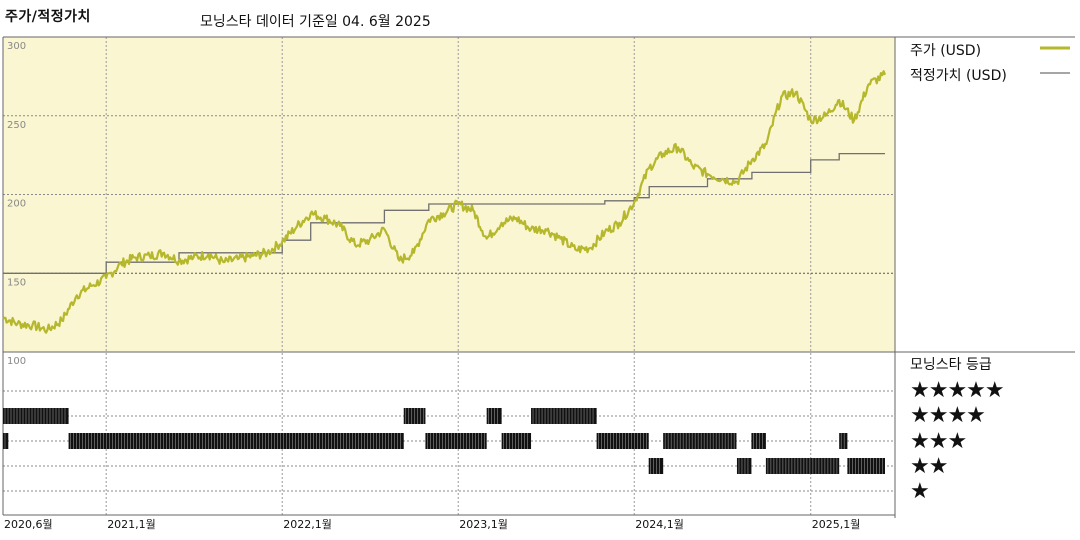 The width and height of the screenshot is (1080, 540). What do you see at coordinates (16, 282) in the screenshot?
I see `y-tick-label: 150` at bounding box center [16, 282].